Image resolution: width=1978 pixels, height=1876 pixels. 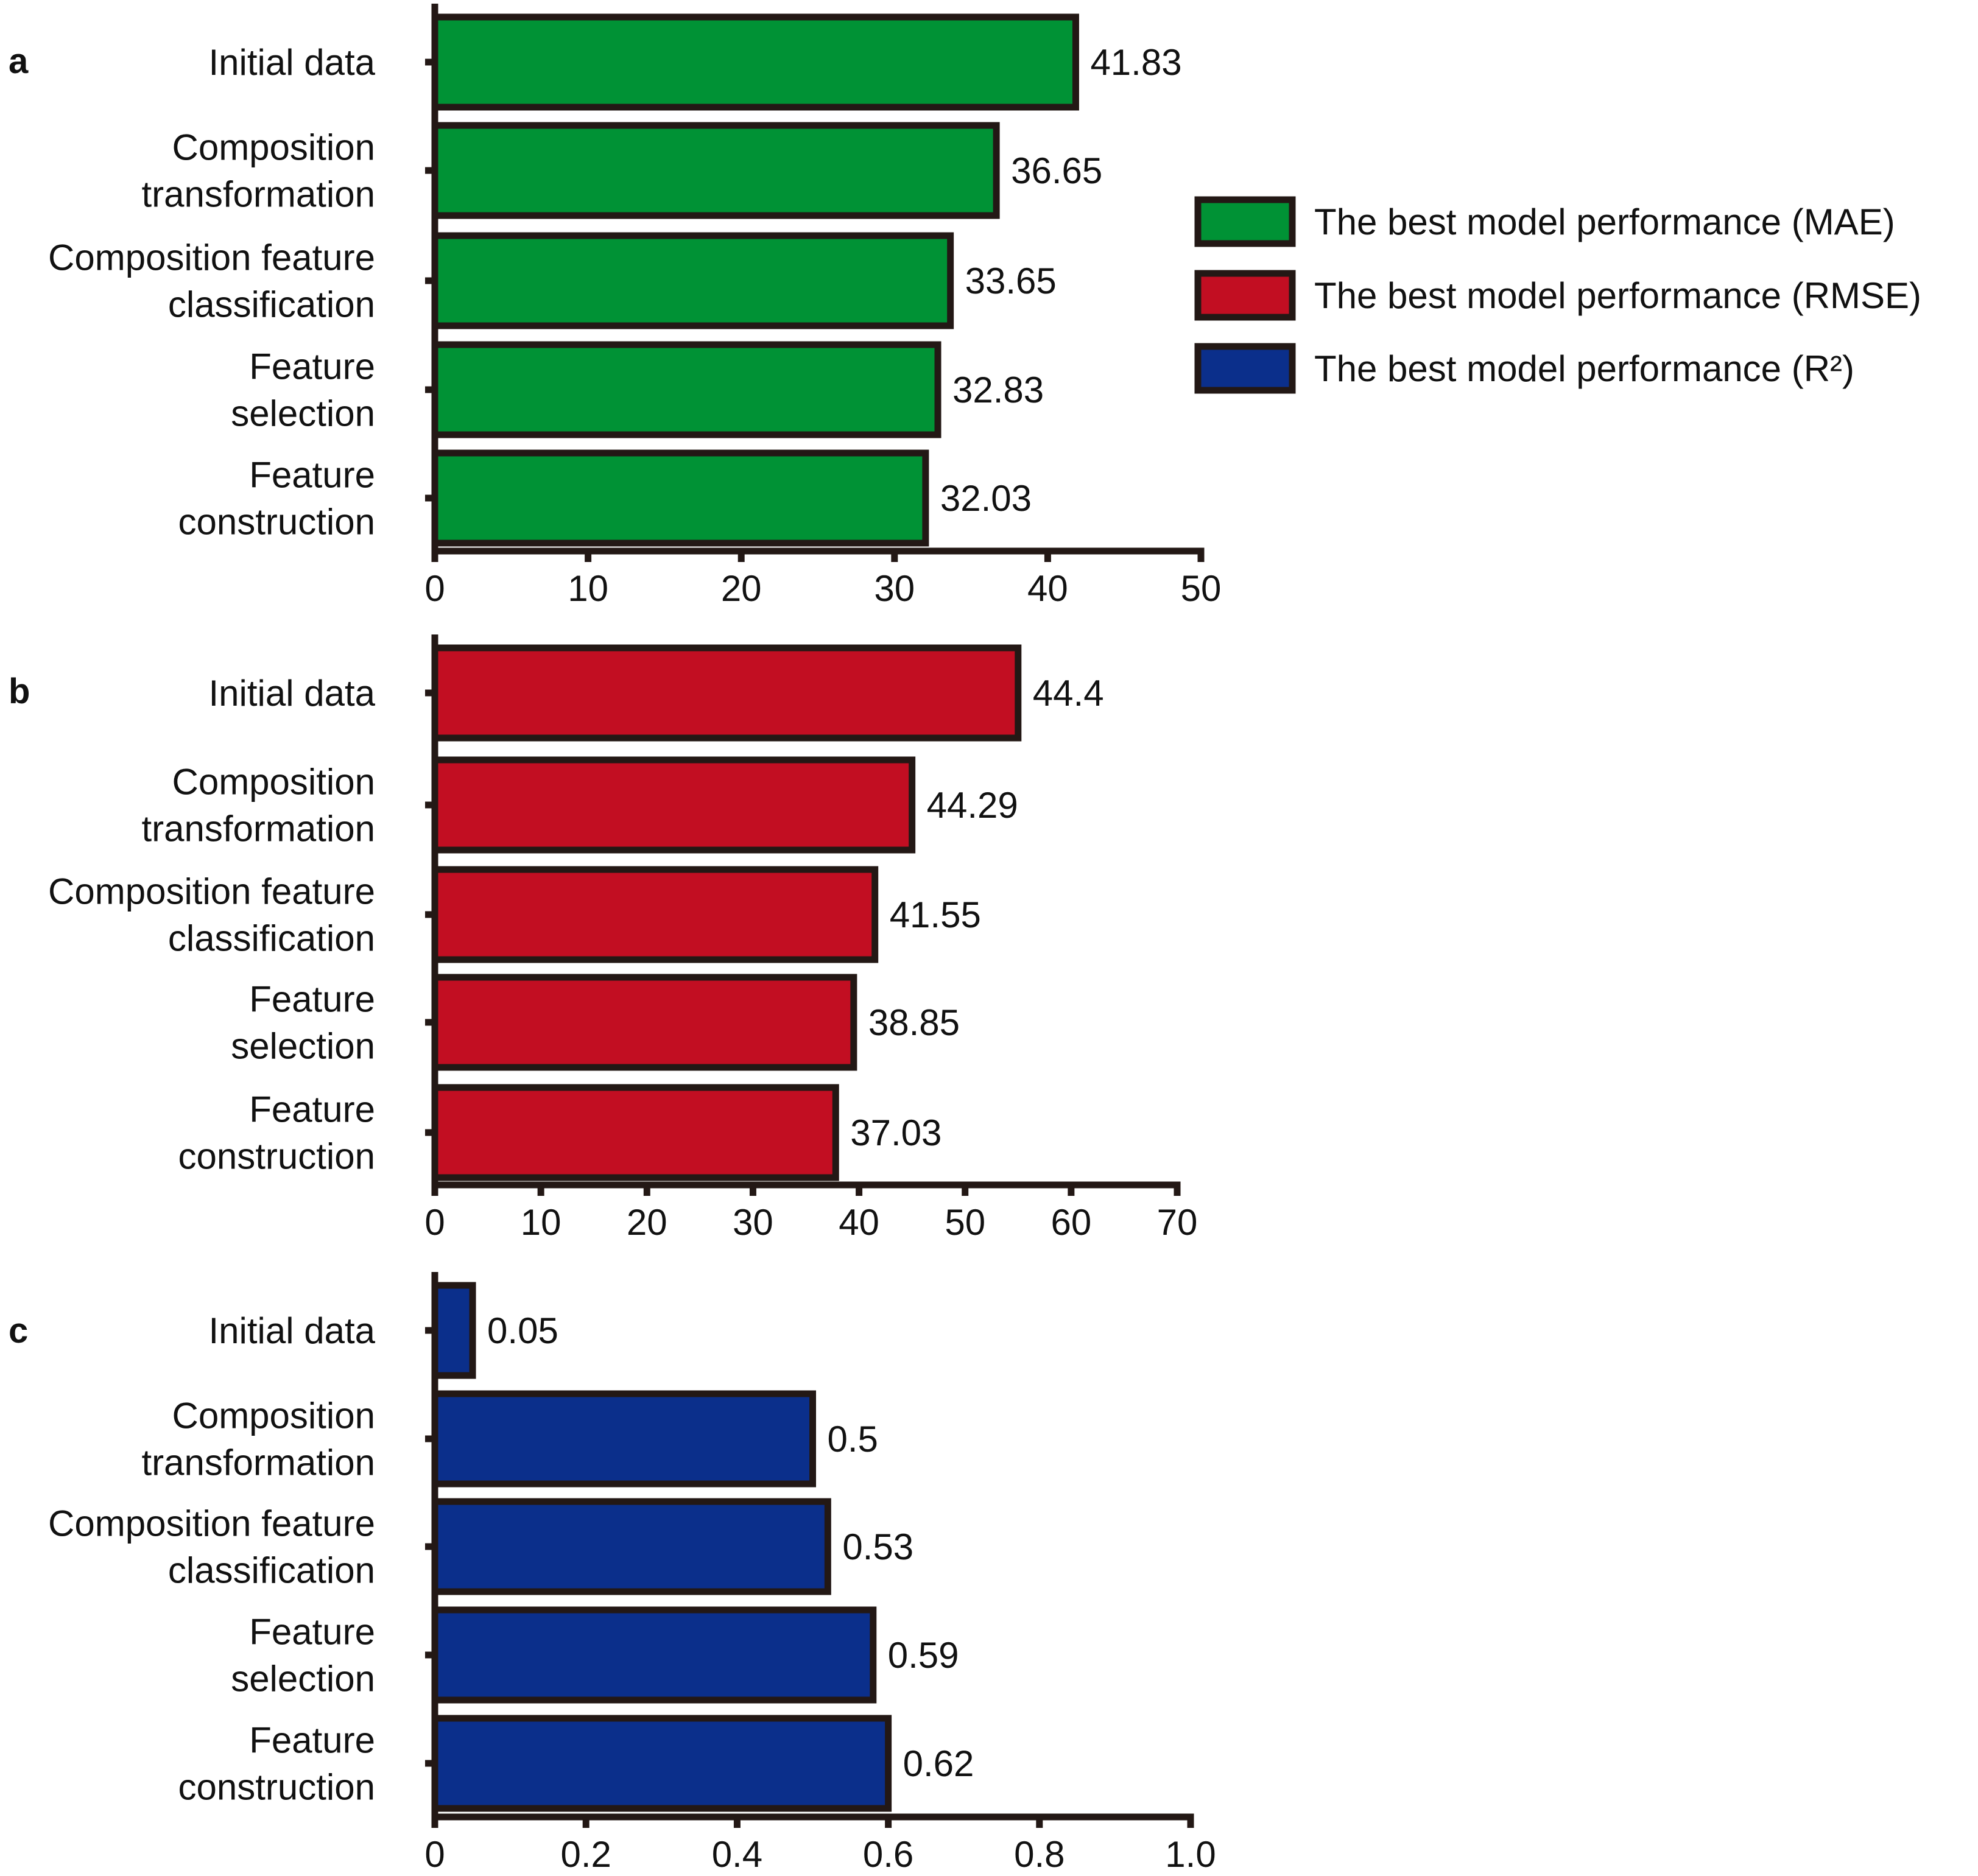 What do you see at coordinates (1039, 1854) in the screenshot?
I see `xtick-label-c-4: 0.8` at bounding box center [1039, 1854].